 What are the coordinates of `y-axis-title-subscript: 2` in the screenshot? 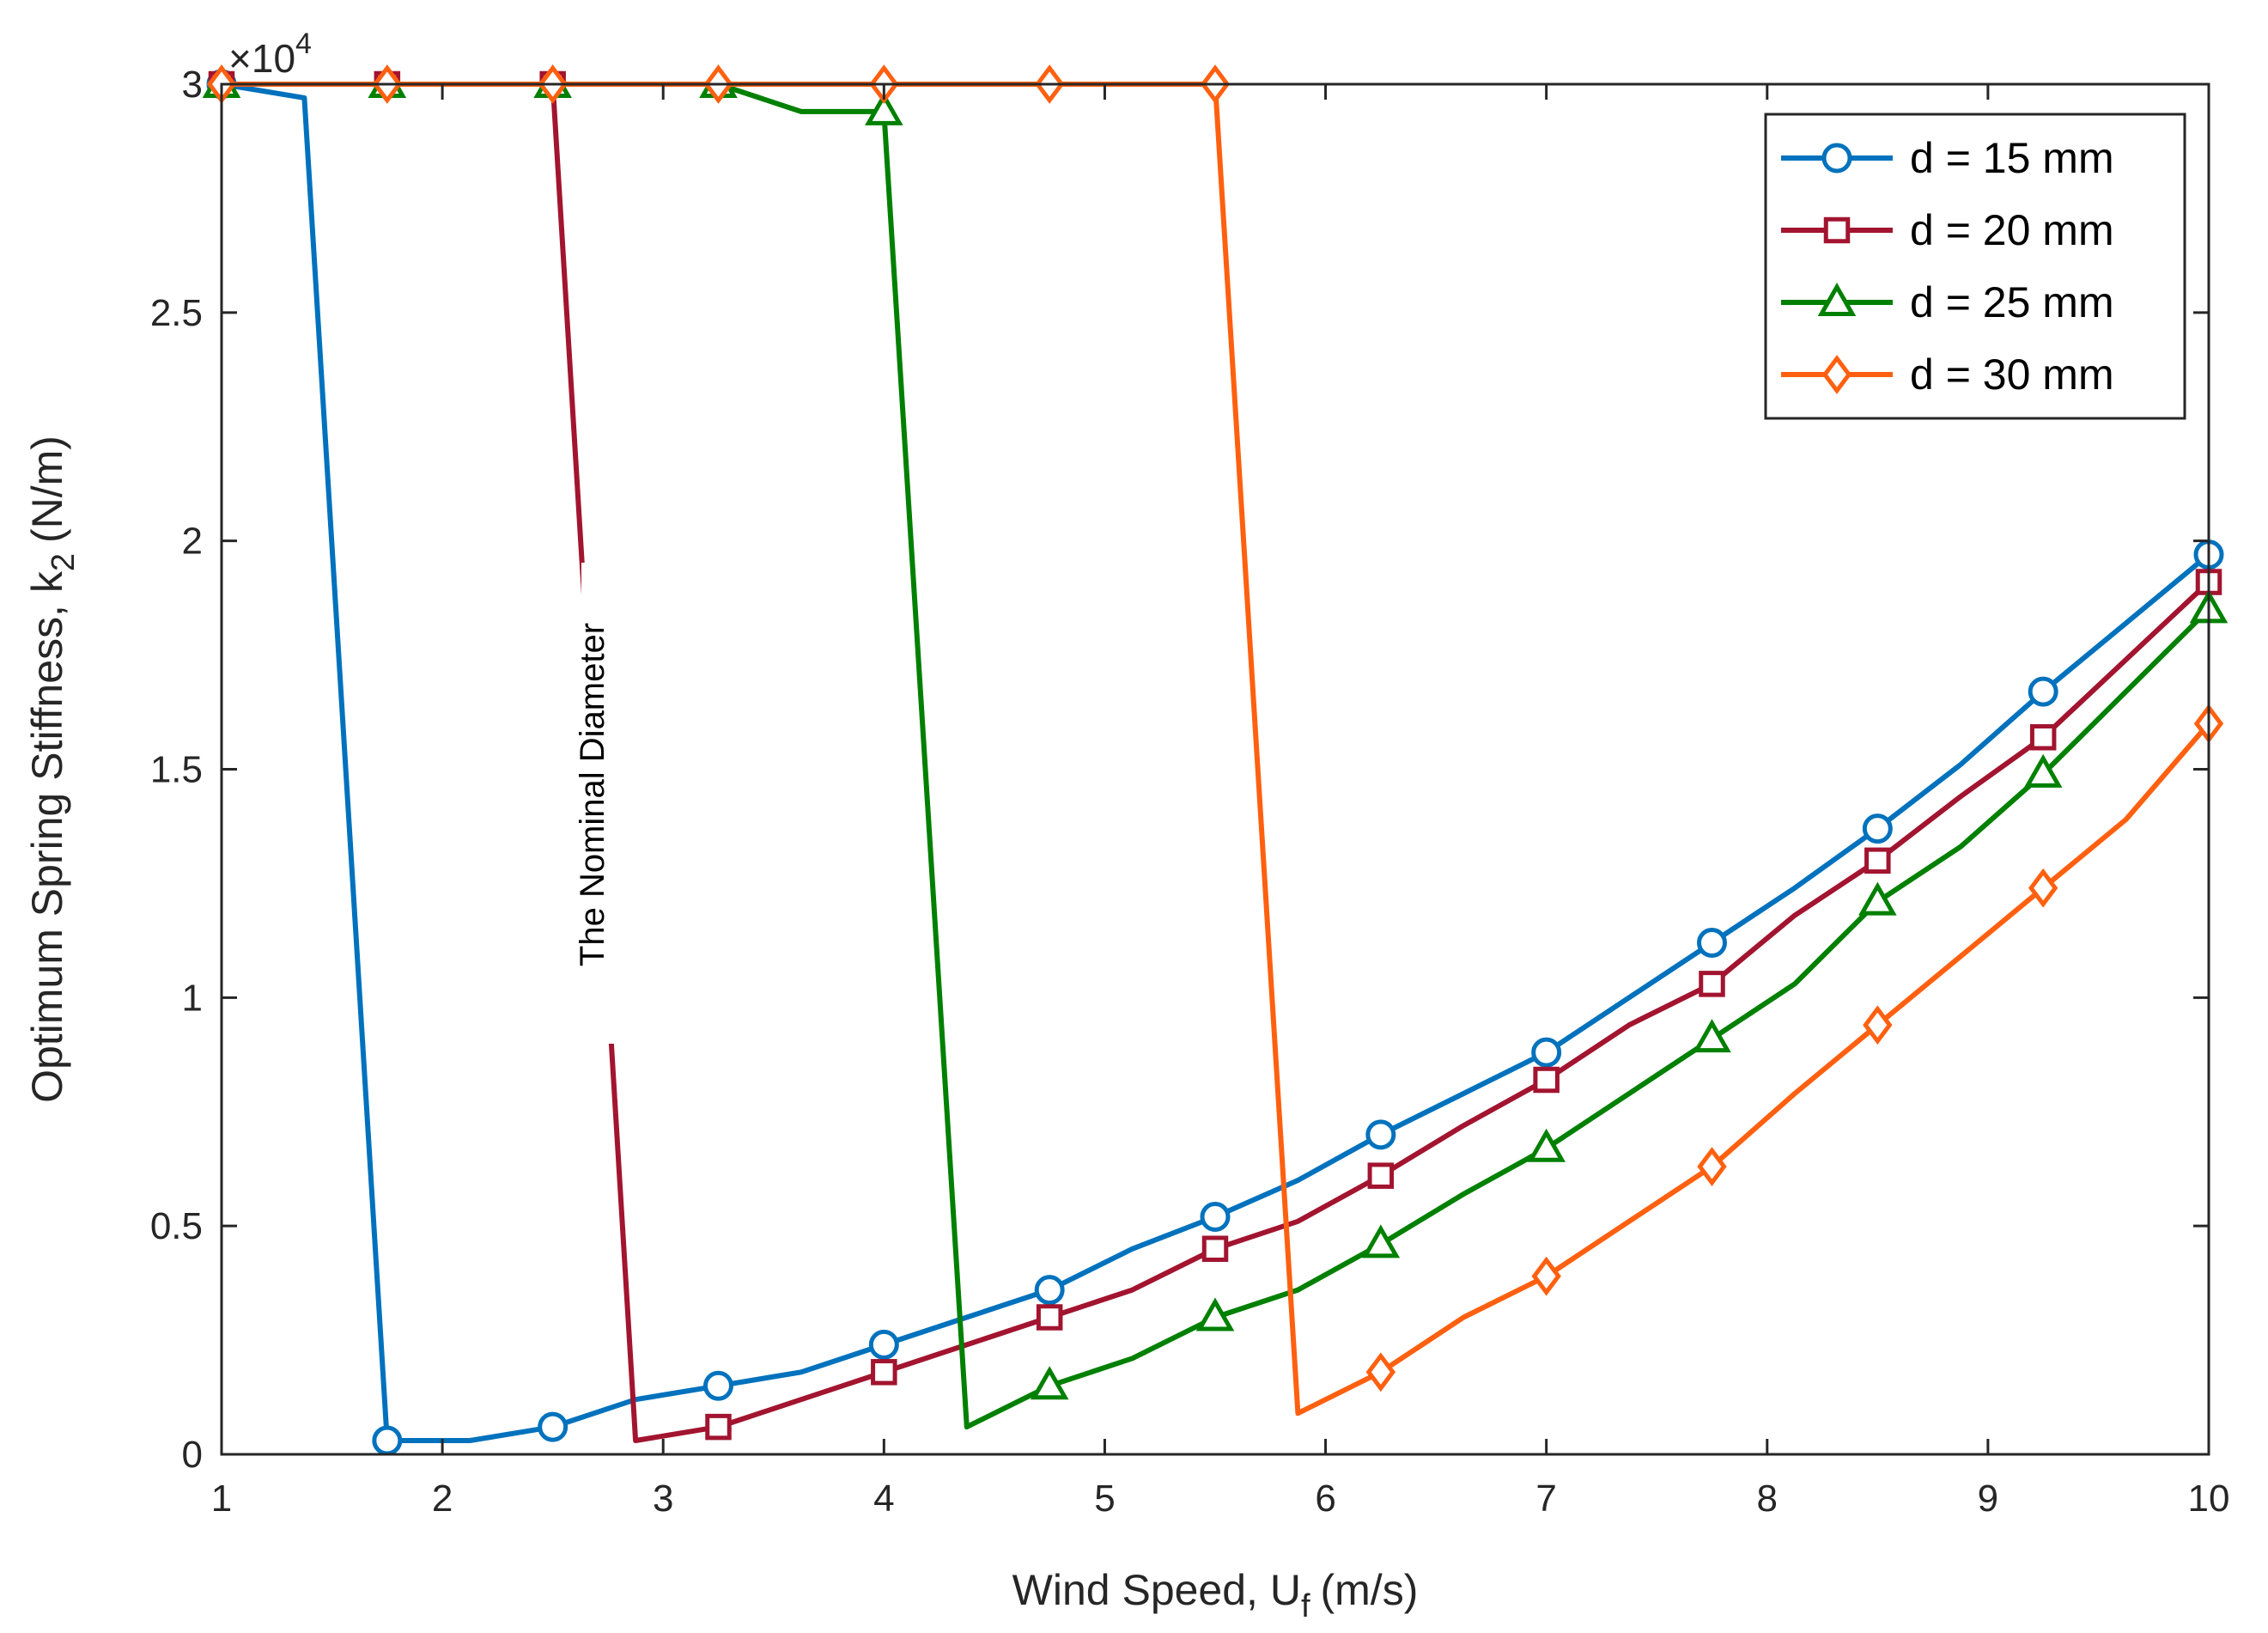 It's located at (64, 562).